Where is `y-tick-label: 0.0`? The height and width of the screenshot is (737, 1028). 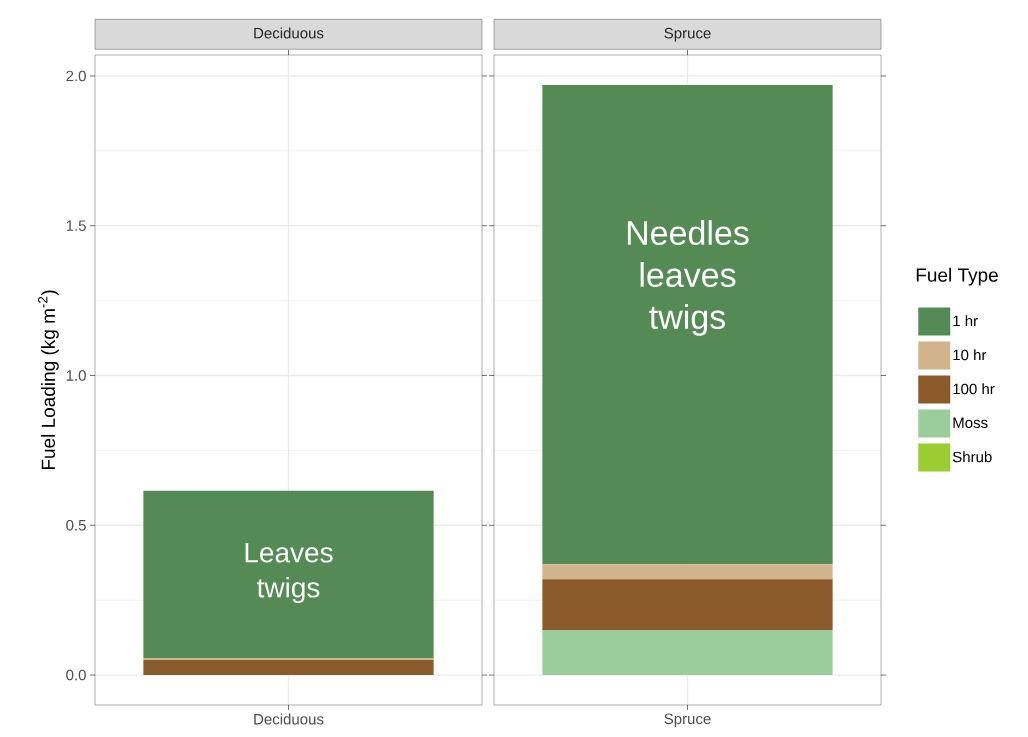
y-tick-label: 0.0 is located at coordinates (76, 675).